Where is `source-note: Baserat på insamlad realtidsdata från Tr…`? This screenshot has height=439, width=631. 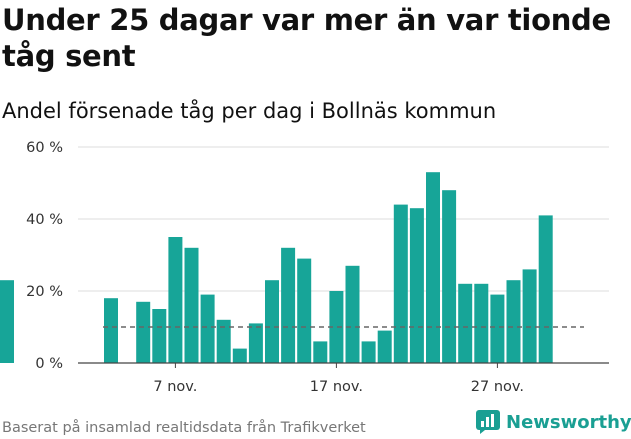 source-note: Baserat på insamlad realtidsdata från Tr… is located at coordinates (184, 428).